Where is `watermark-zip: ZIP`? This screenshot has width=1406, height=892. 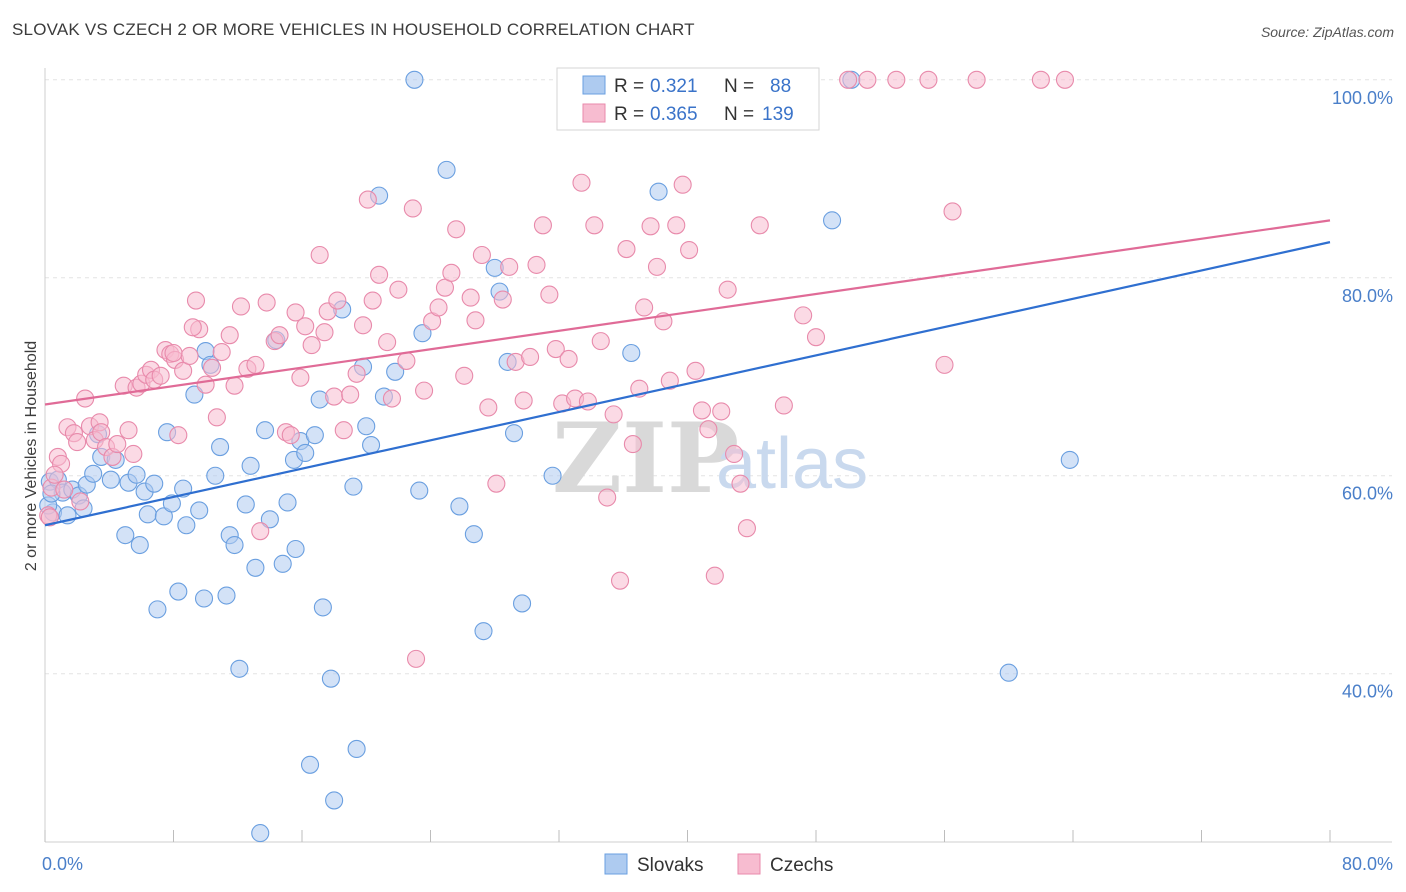 watermark-zip: ZIP is located at coordinates (645, 458).